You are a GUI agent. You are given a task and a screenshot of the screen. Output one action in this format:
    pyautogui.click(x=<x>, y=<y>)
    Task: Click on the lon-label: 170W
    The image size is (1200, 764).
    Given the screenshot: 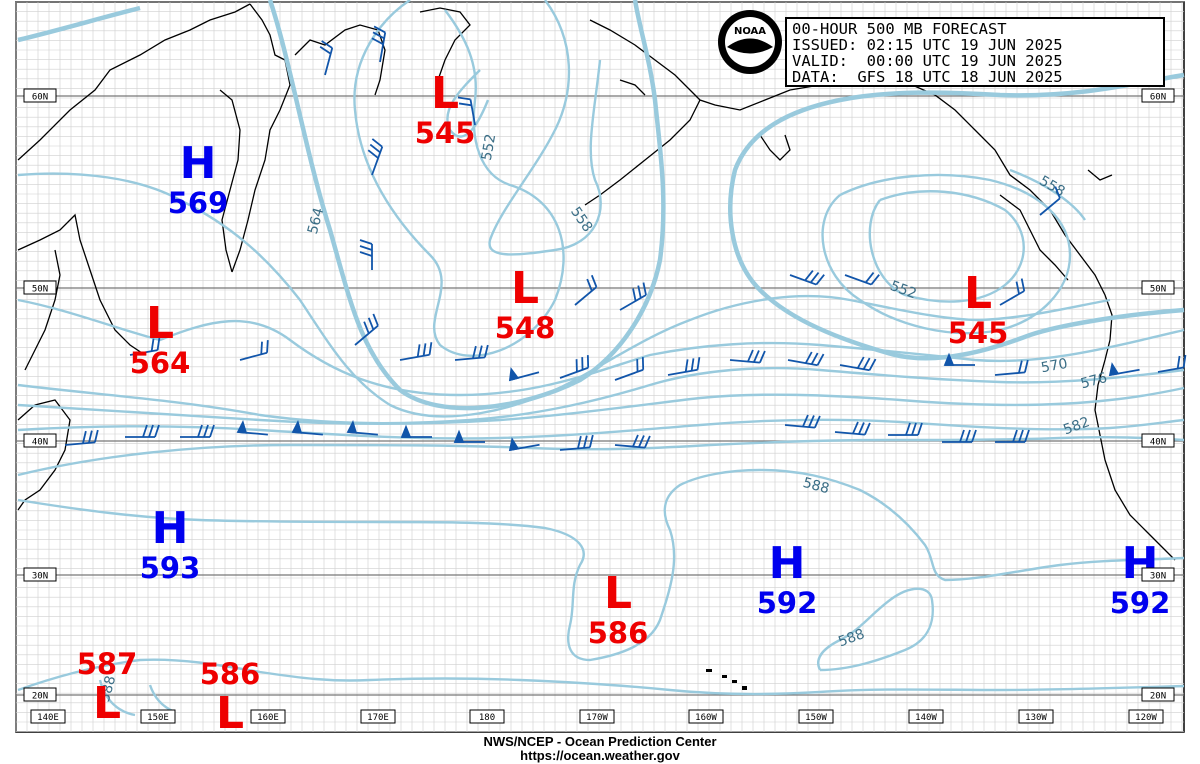 What is the action you would take?
    pyautogui.click(x=597, y=716)
    